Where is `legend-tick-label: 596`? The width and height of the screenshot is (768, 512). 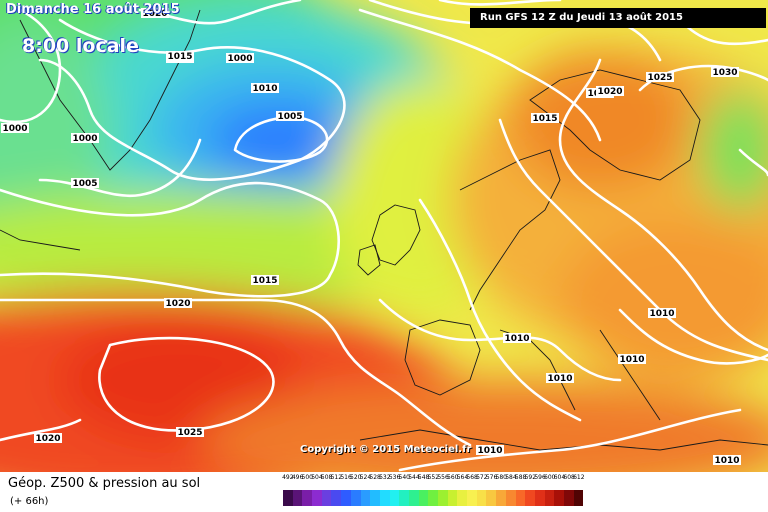
legend-tick-label: 596 is located at coordinates (540, 477).